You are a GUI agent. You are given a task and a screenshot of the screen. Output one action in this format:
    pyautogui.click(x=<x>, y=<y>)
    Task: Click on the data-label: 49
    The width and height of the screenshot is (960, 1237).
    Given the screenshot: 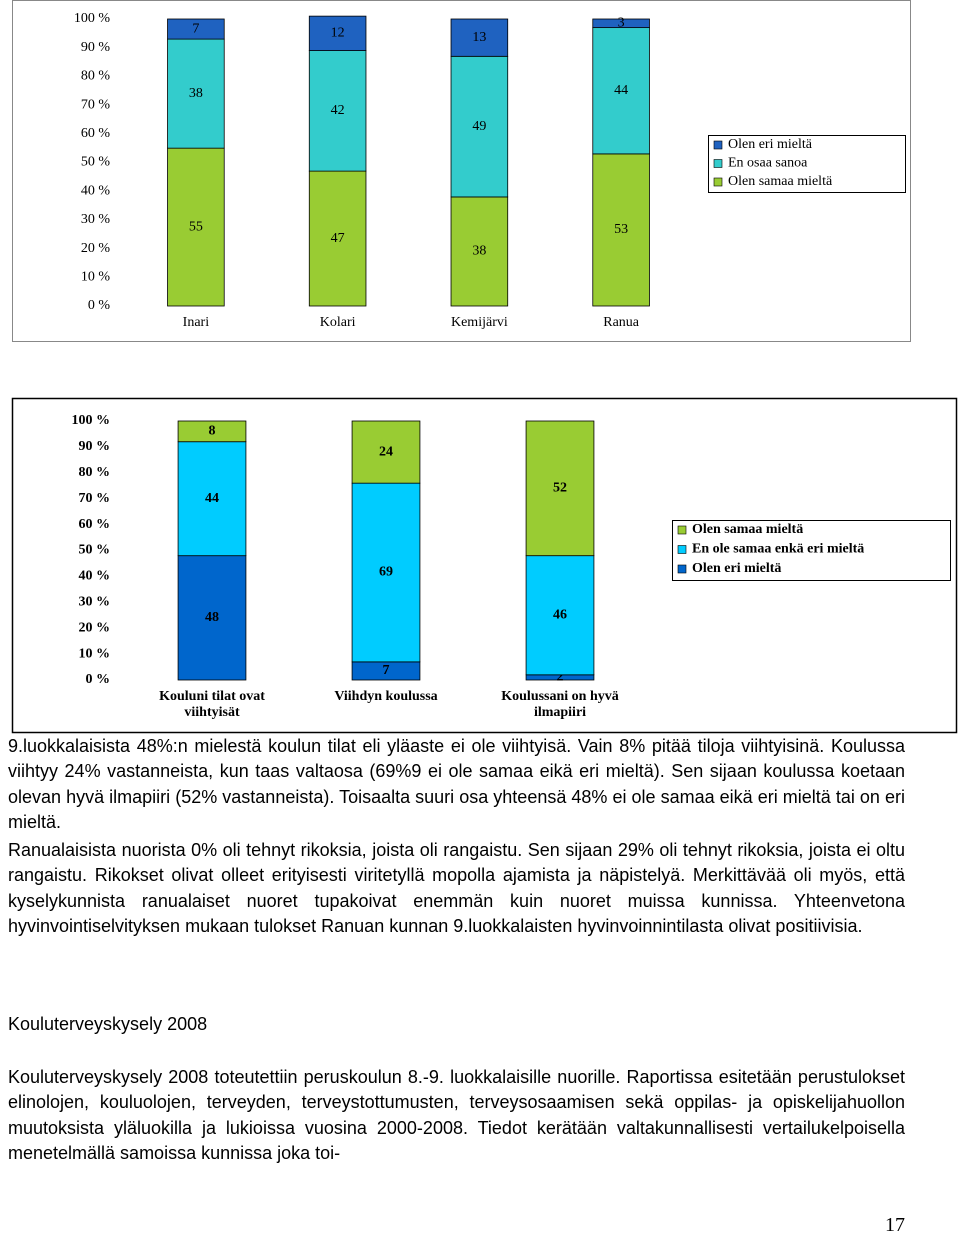 What is the action you would take?
    pyautogui.click(x=479, y=126)
    